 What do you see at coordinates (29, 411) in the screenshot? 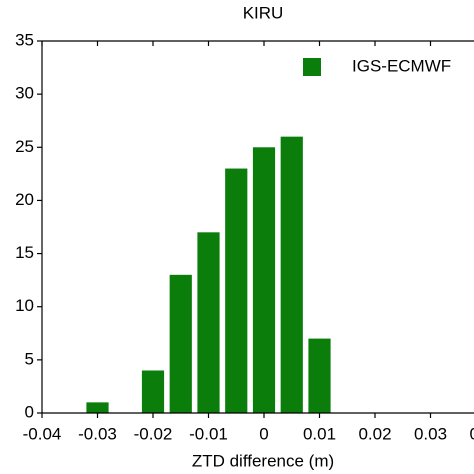
I see `y-tick-label: 0` at bounding box center [29, 411].